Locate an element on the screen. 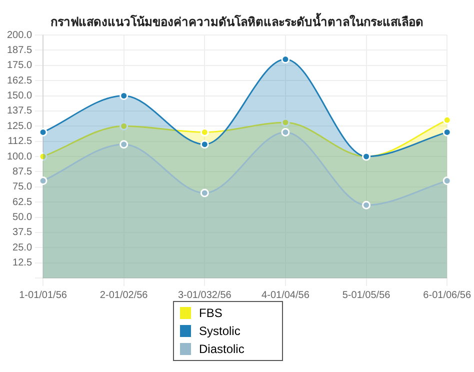 Image resolution: width=474 pixels, height=372 pixels. y-tick-label: 137.5 is located at coordinates (19, 111).